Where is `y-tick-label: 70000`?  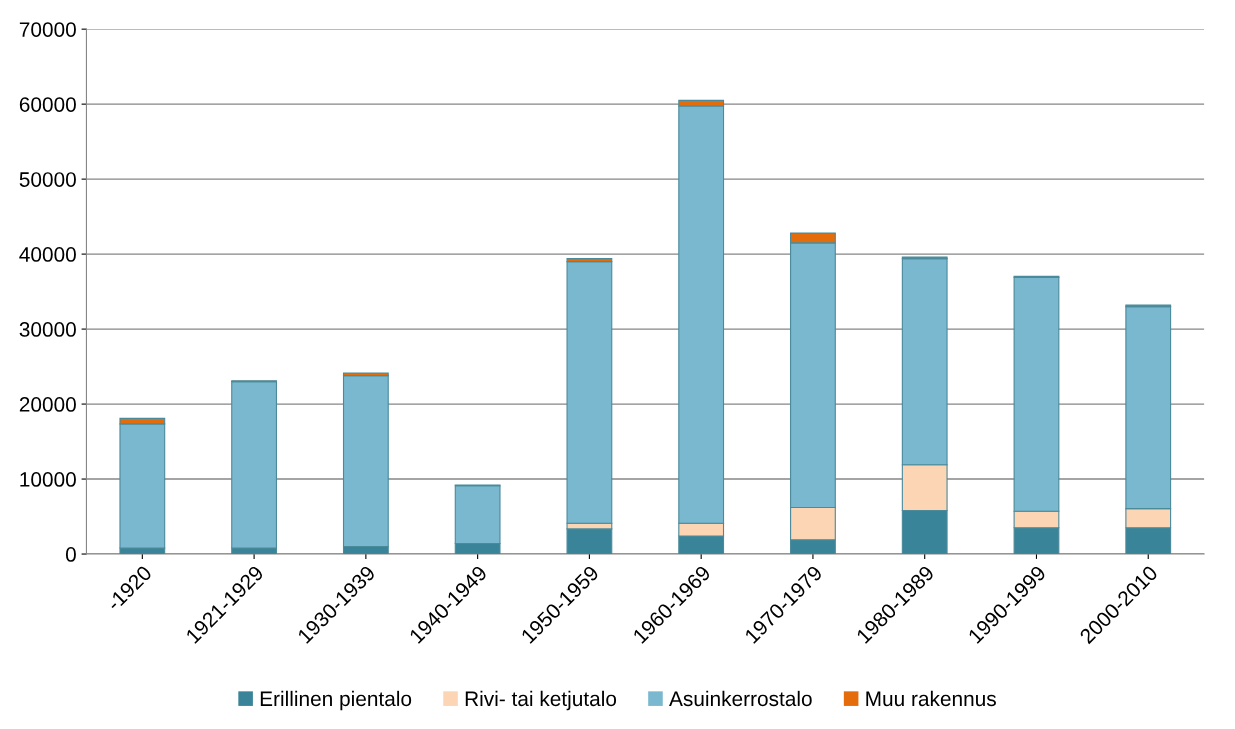
y-tick-label: 70000 is located at coordinates (47, 29).